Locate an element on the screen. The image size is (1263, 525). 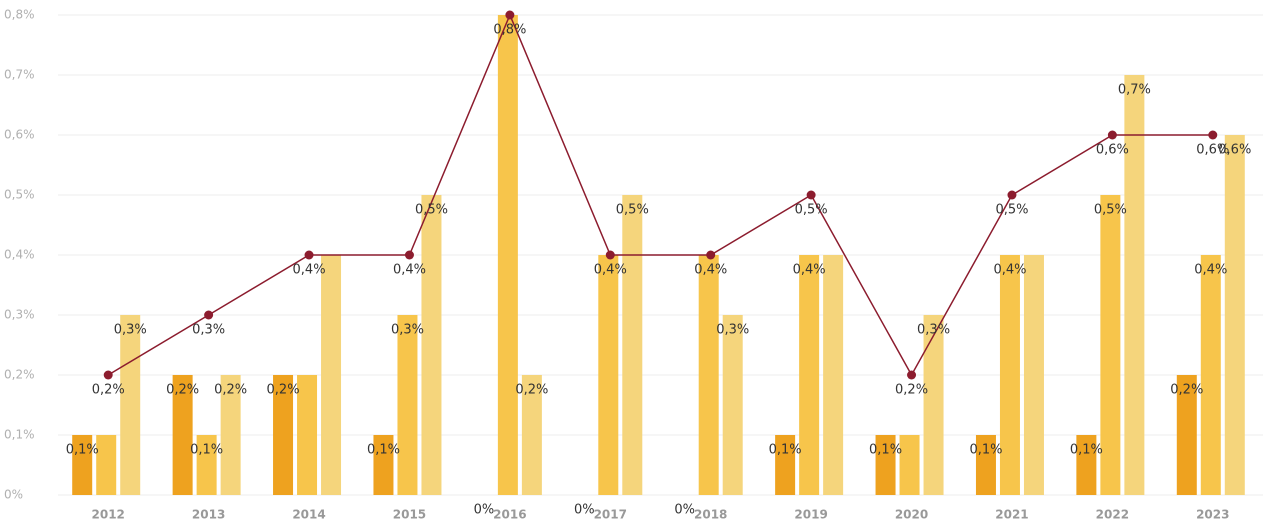
y-tick-label: 0,4% is located at coordinates (19, 255).